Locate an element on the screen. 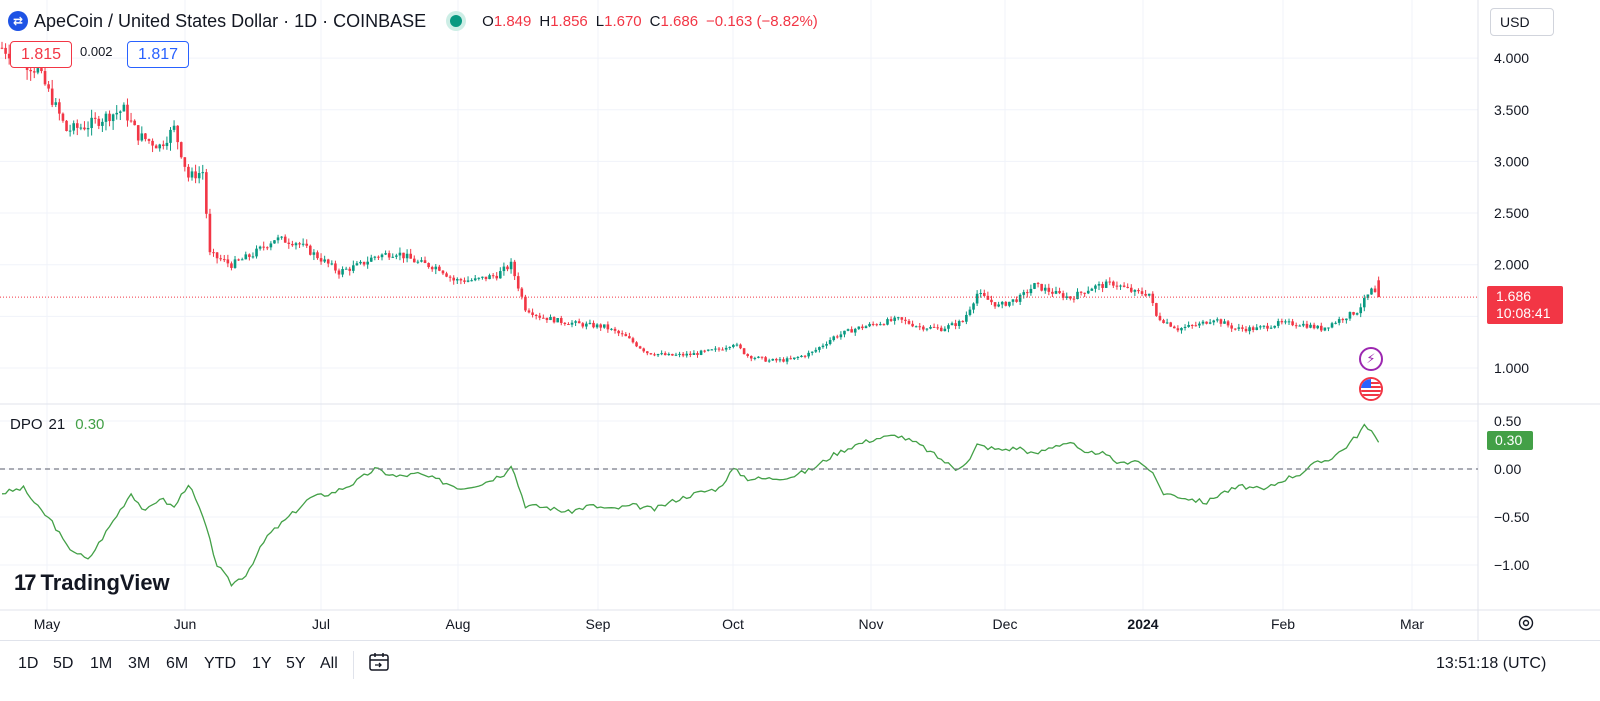 The height and width of the screenshot is (701, 1600). timeframe-ytd: YTD is located at coordinates (220, 663).